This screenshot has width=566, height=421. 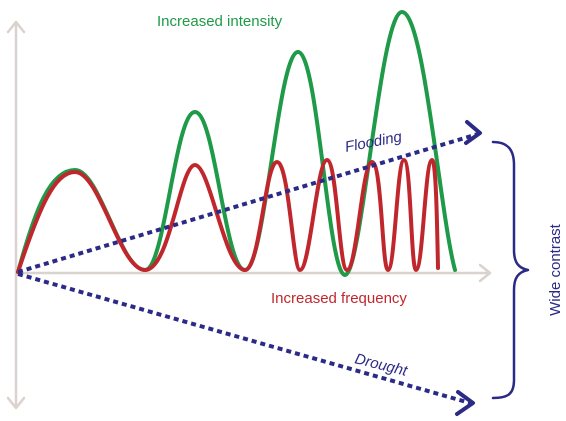 I want to click on flooding-arrowhead, so click(x=473, y=132).